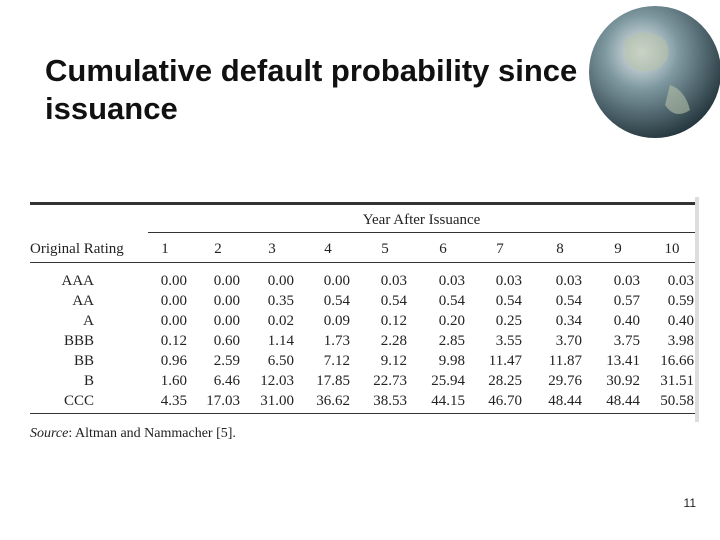 The image size is (720, 540). Describe the element at coordinates (505, 361) in the screenshot. I see `cell: 11.47` at that location.